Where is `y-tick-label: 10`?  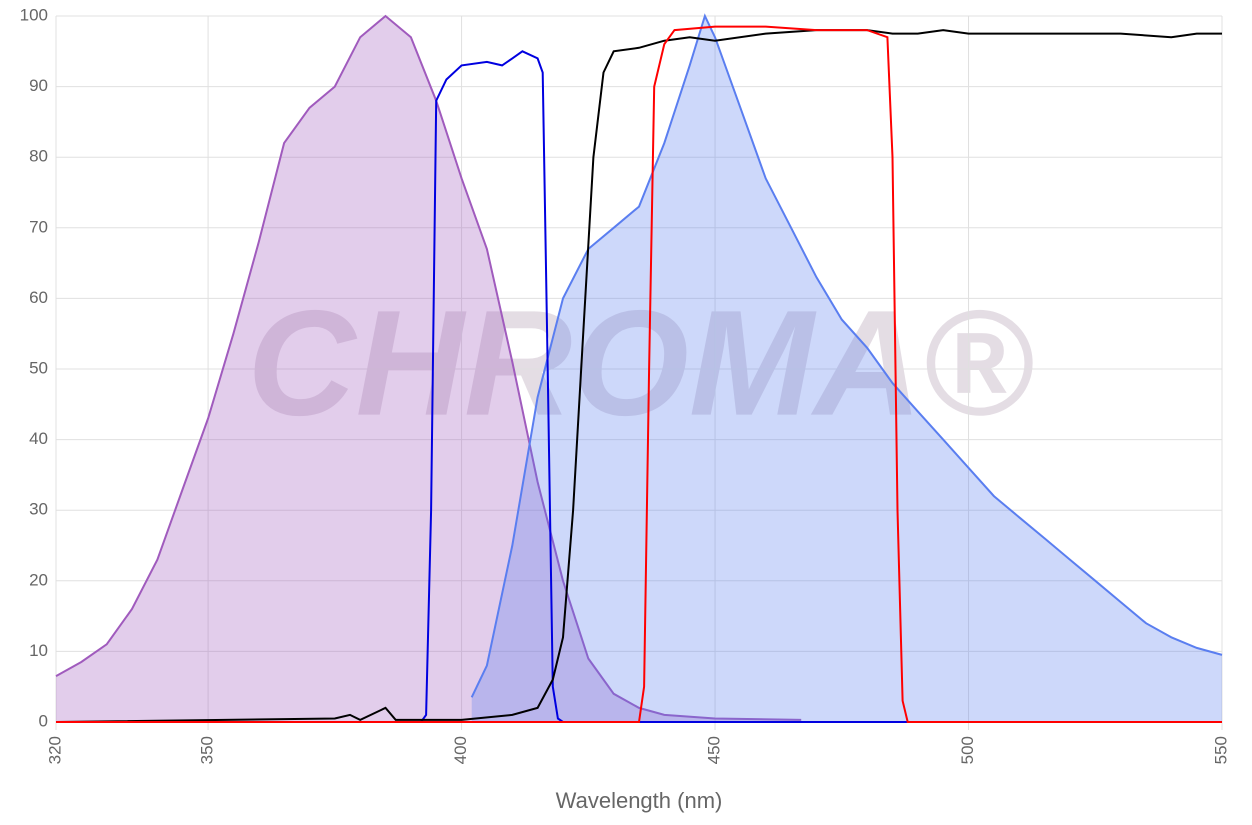
y-tick-label: 10 is located at coordinates (38, 650).